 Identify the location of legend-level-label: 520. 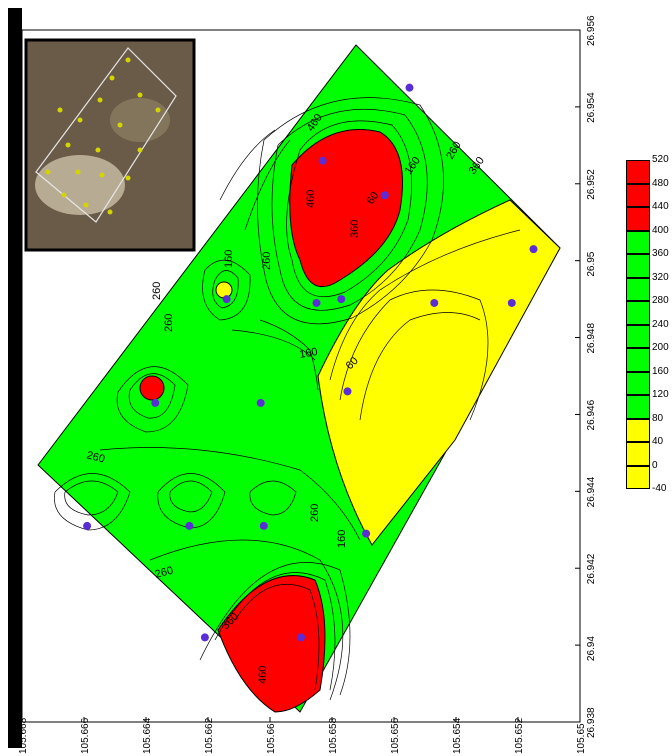
(660, 159).